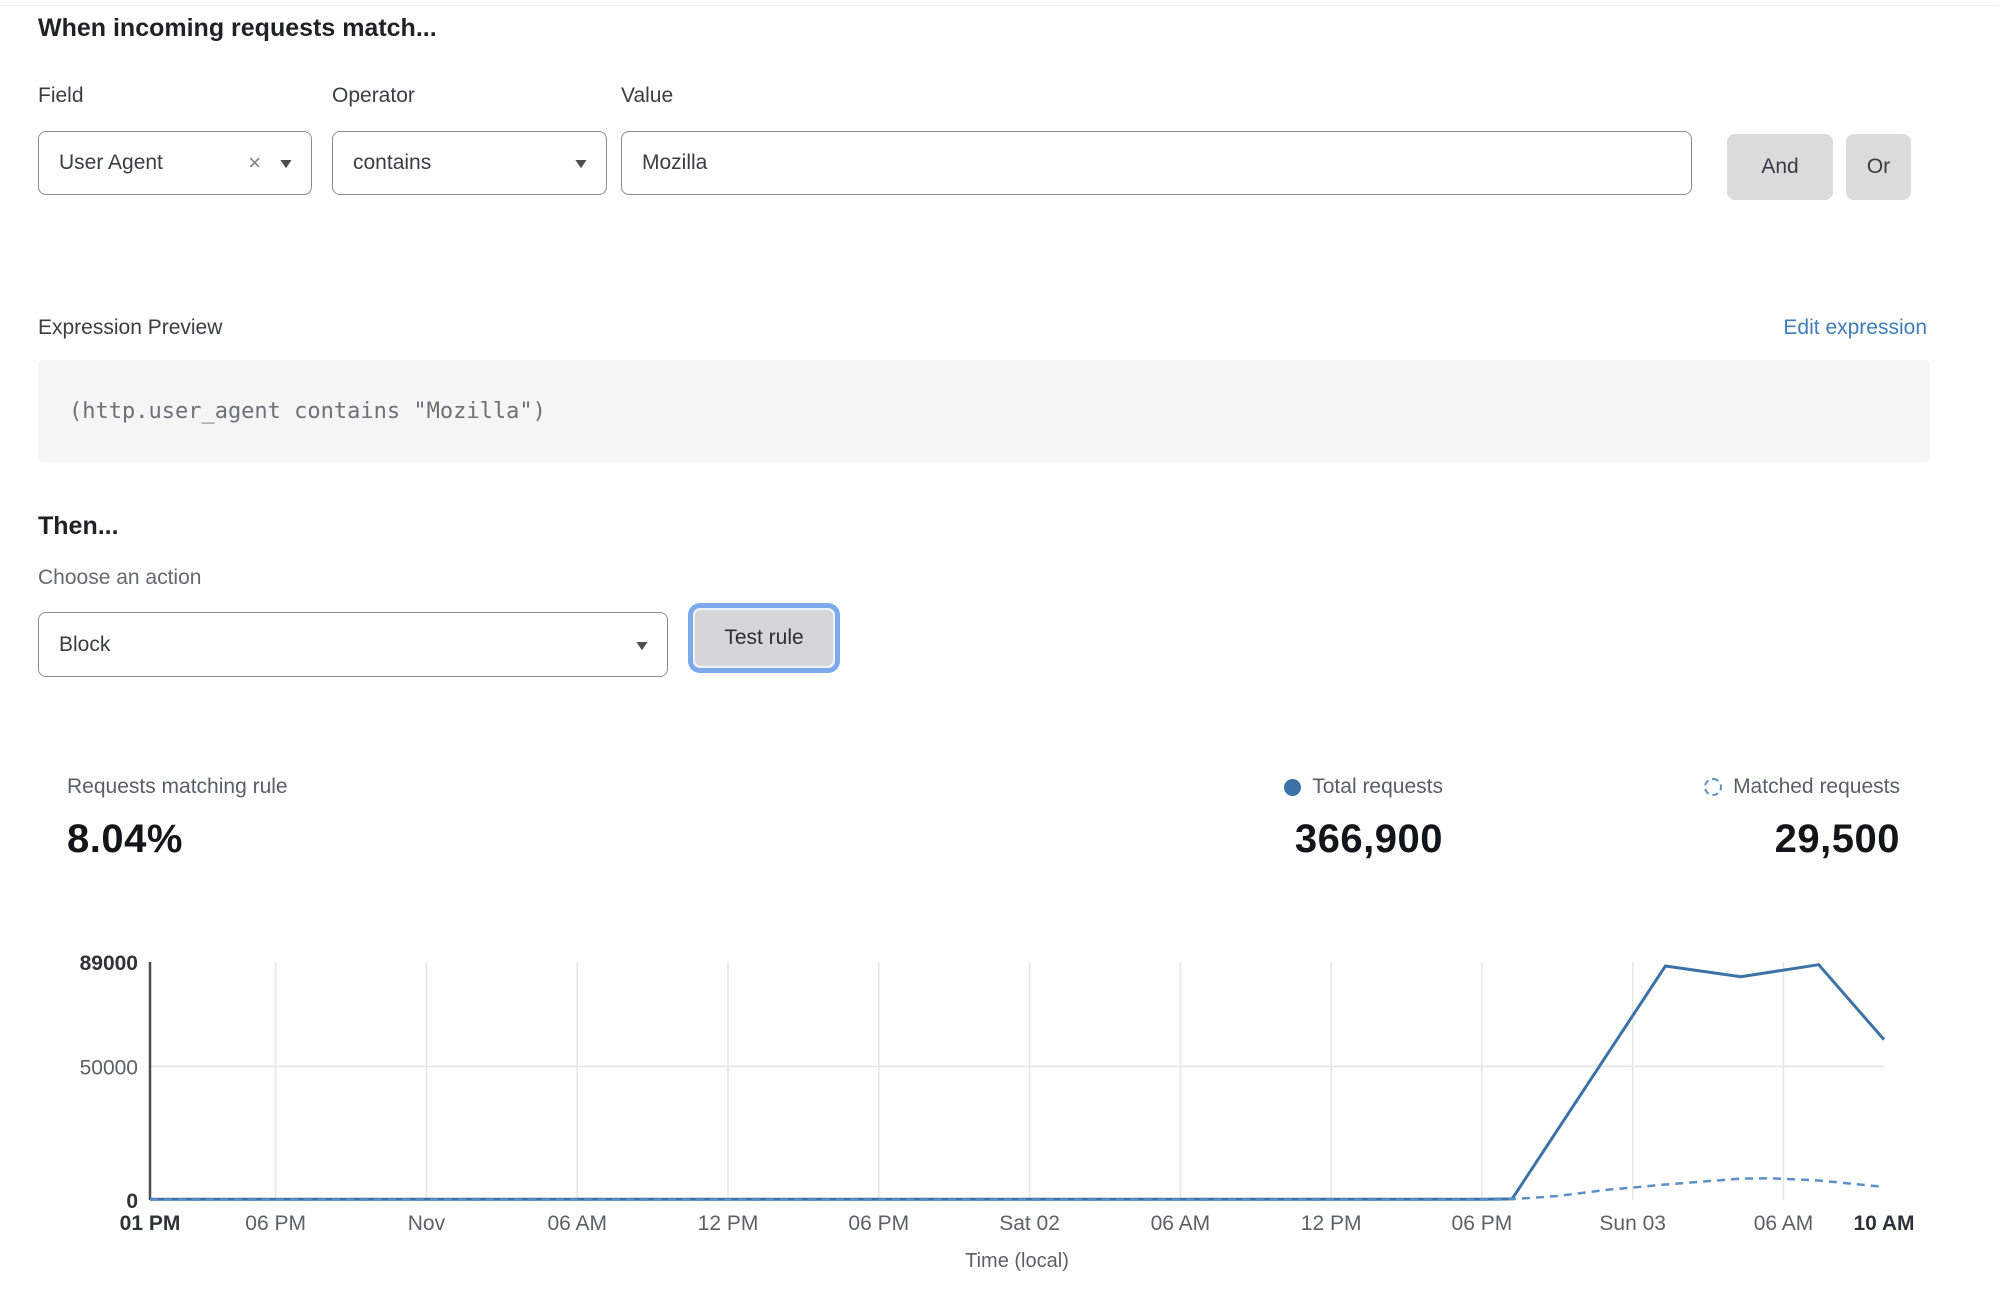 This screenshot has height=1295, width=1999. What do you see at coordinates (1017, 1189) in the screenshot?
I see `matched-requests-line` at bounding box center [1017, 1189].